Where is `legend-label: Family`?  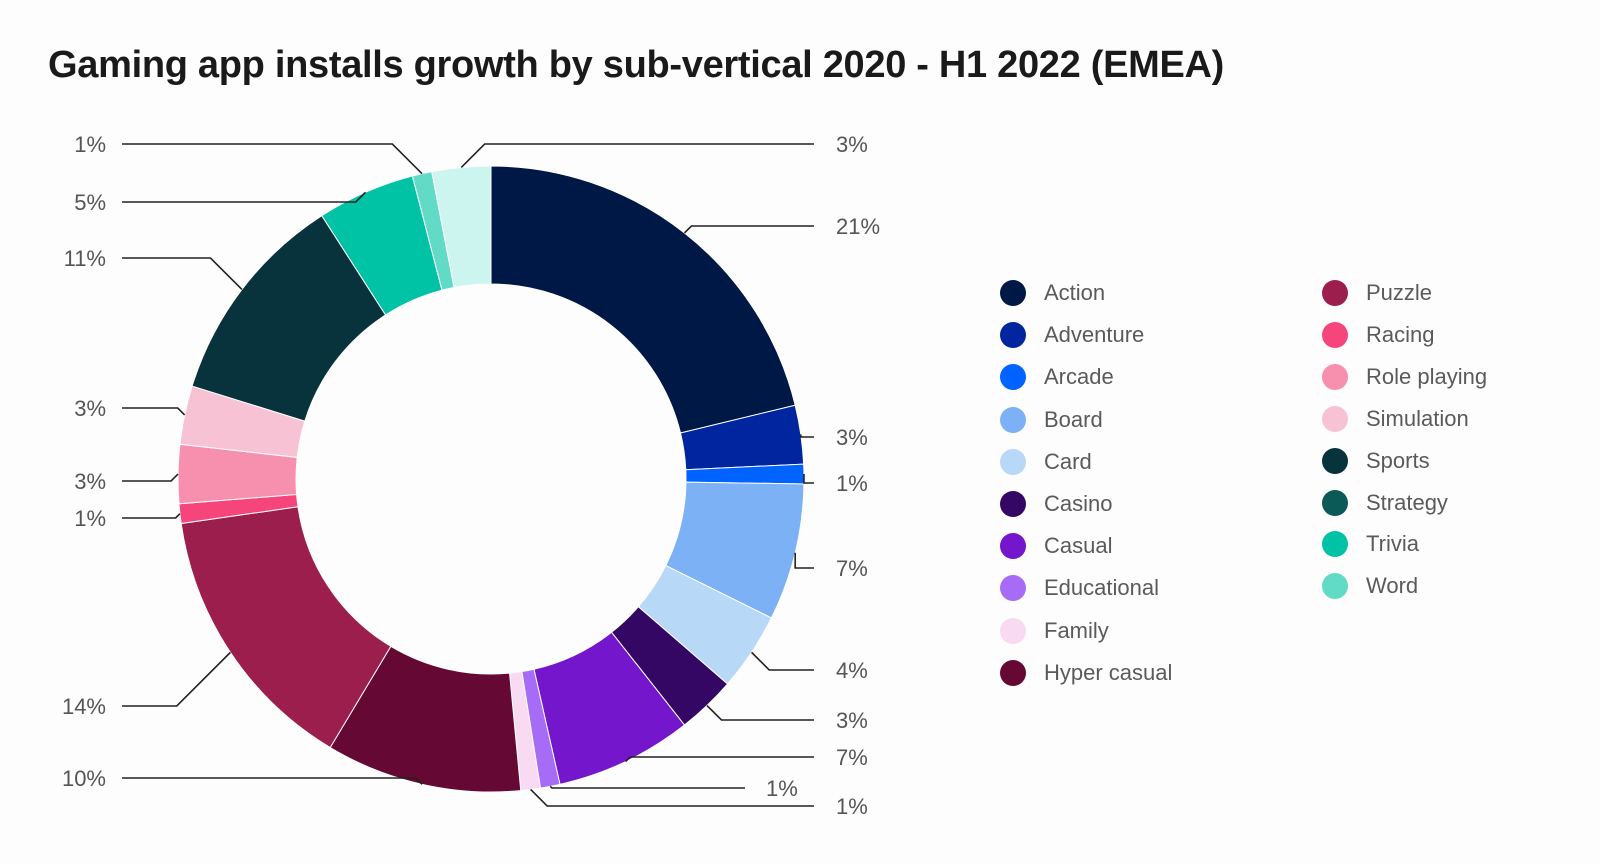 legend-label: Family is located at coordinates (1076, 630).